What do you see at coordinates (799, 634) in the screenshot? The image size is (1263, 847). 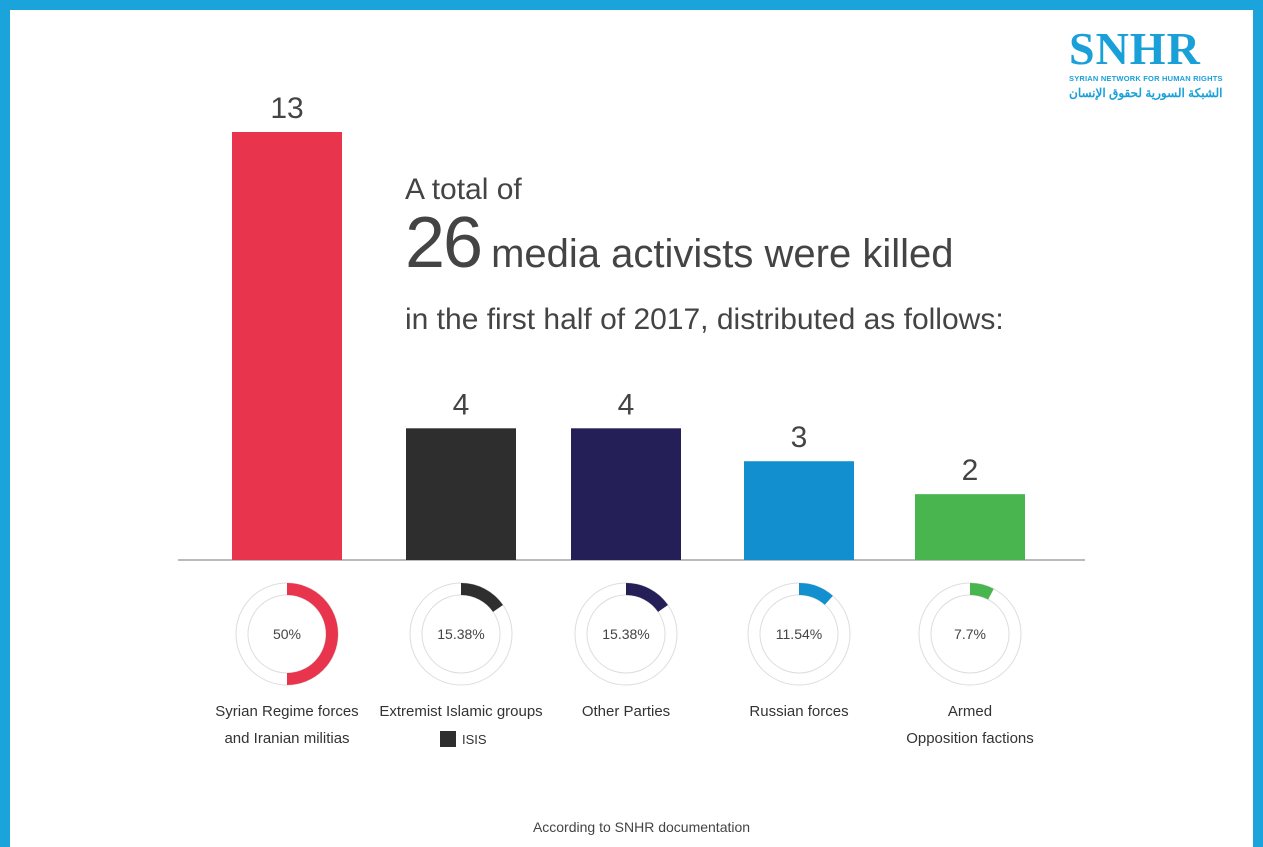 I see `percent-label: 11.54%` at bounding box center [799, 634].